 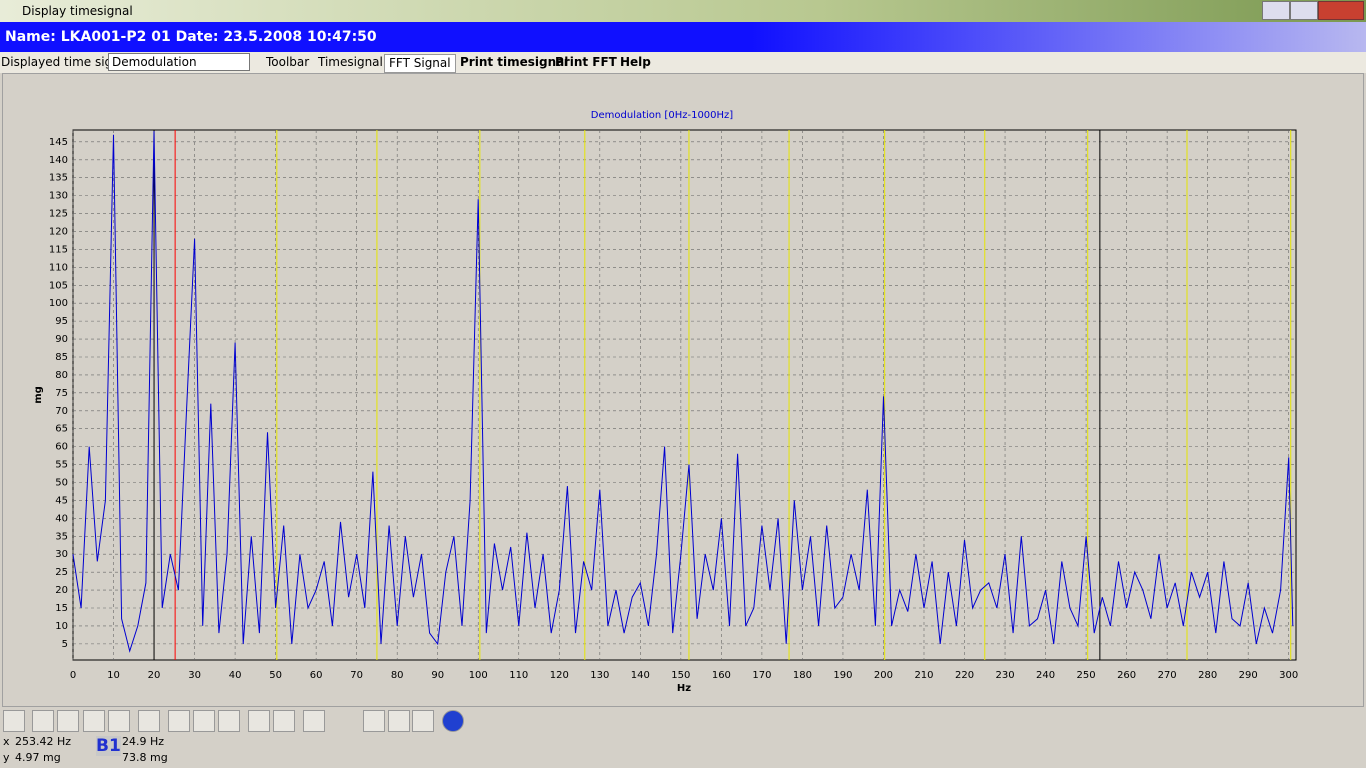 What do you see at coordinates (1126, 675) in the screenshot?
I see `x-tick-label: 260` at bounding box center [1126, 675].